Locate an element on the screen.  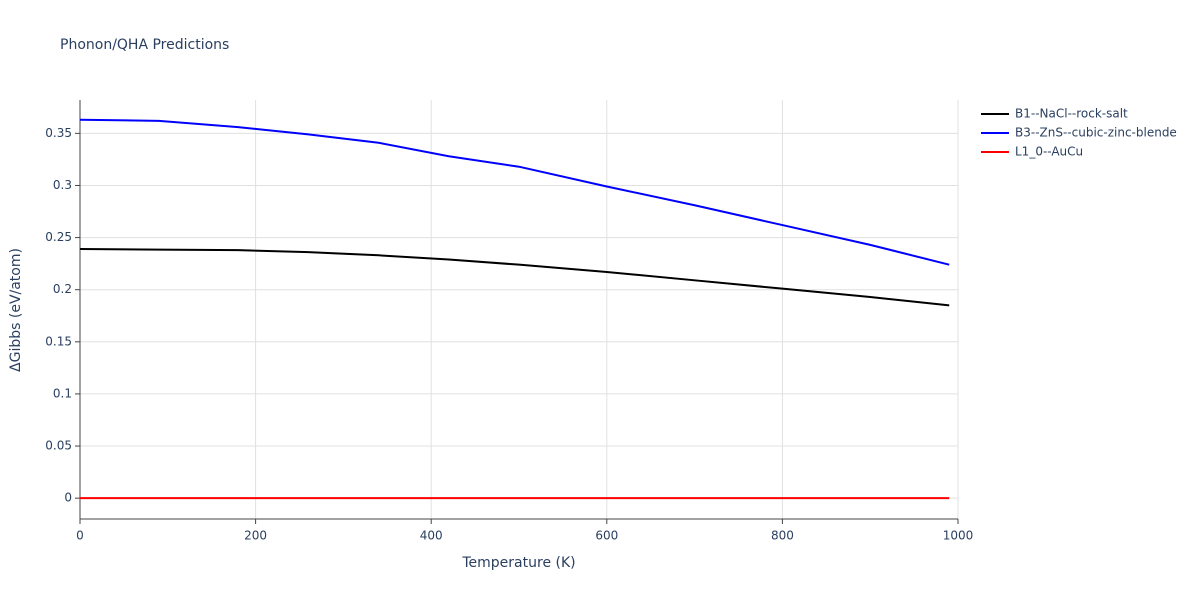
line-series is located at coordinates (514, 277).